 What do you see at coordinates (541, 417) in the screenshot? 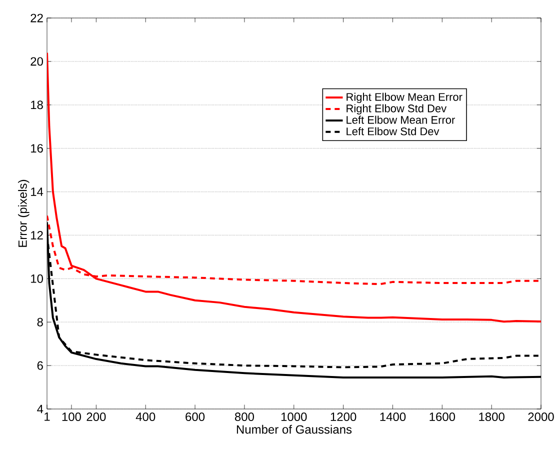
I see `x-tick-label: 2000` at bounding box center [541, 417].